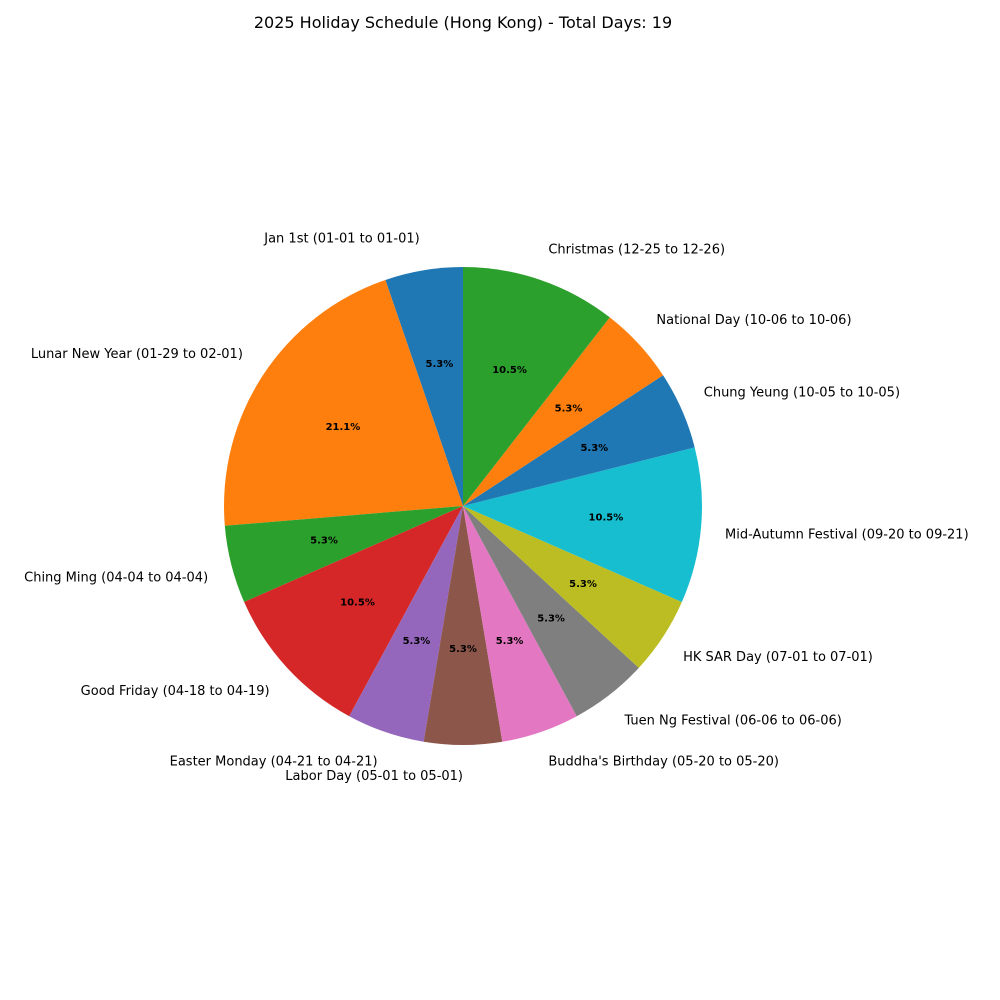 This screenshot has width=1000, height=1000. I want to click on slice-label-lunar-new-year: Lunar New Year (01-29 to 02-01), so click(137, 354).